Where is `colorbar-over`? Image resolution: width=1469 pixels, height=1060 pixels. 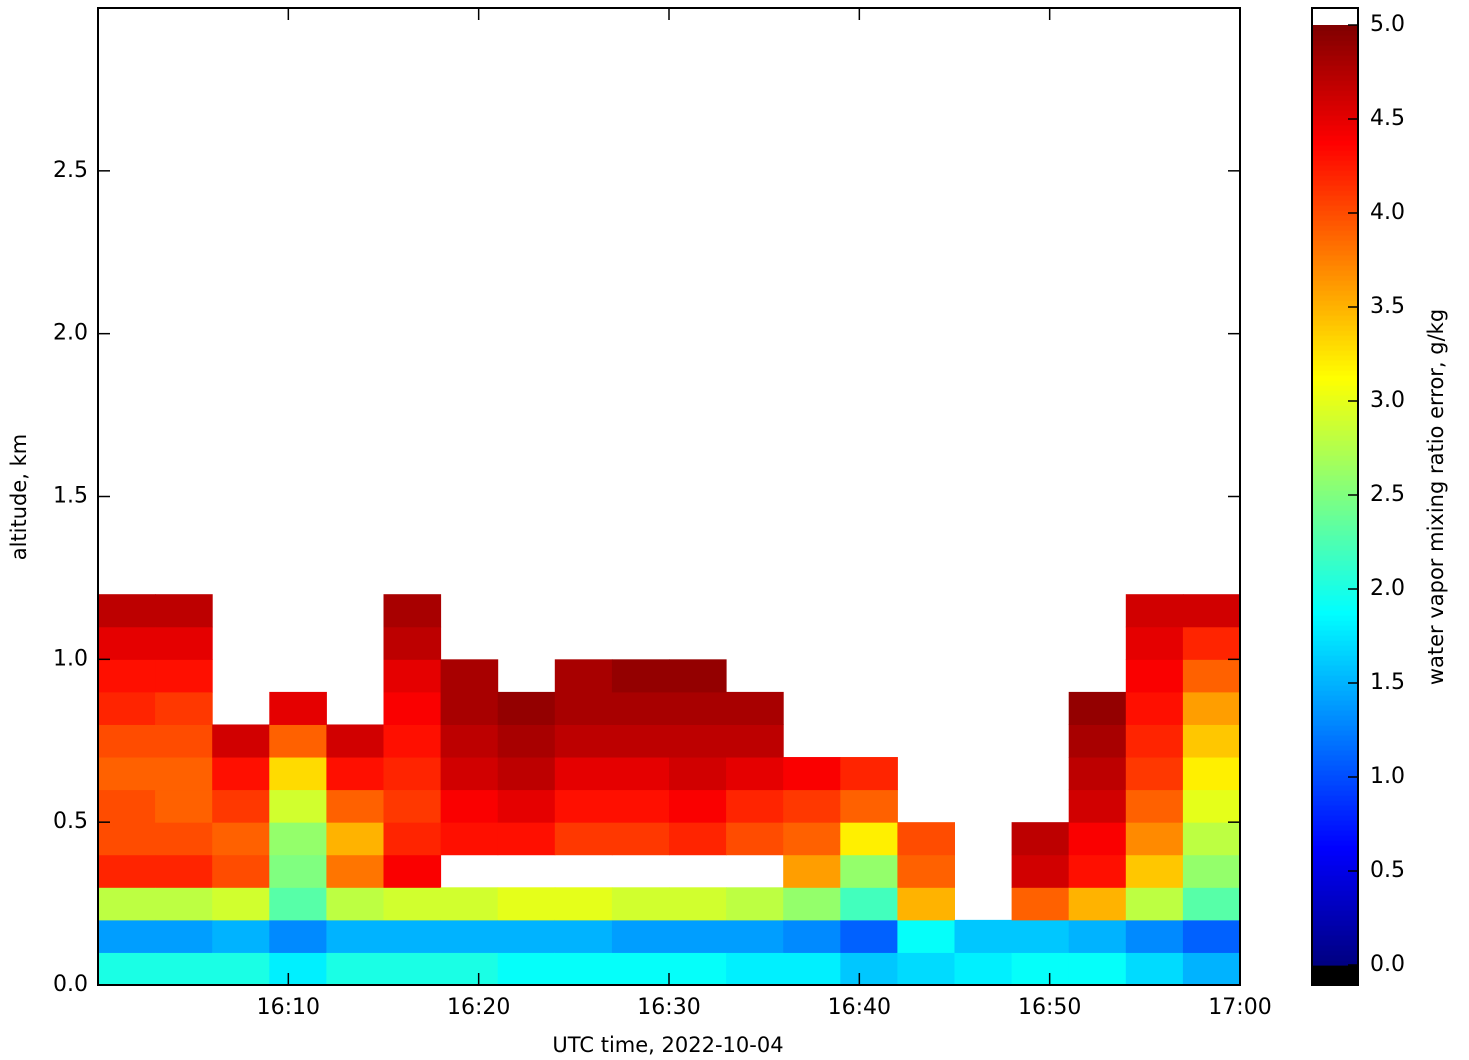
colorbar-over is located at coordinates (1335, 18).